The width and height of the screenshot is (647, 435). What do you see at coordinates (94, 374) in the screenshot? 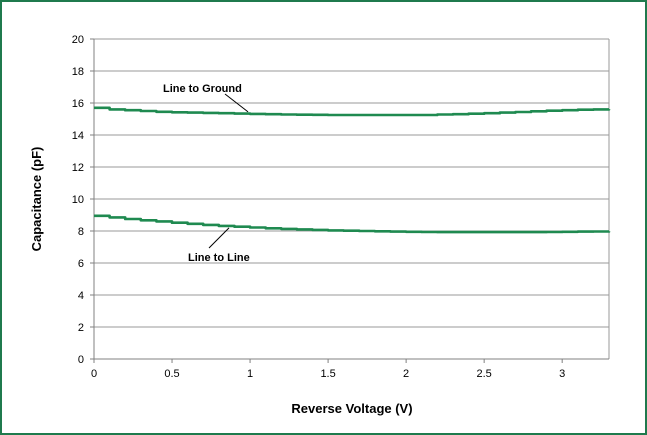
I see `x-tick-label: 0` at bounding box center [94, 374].